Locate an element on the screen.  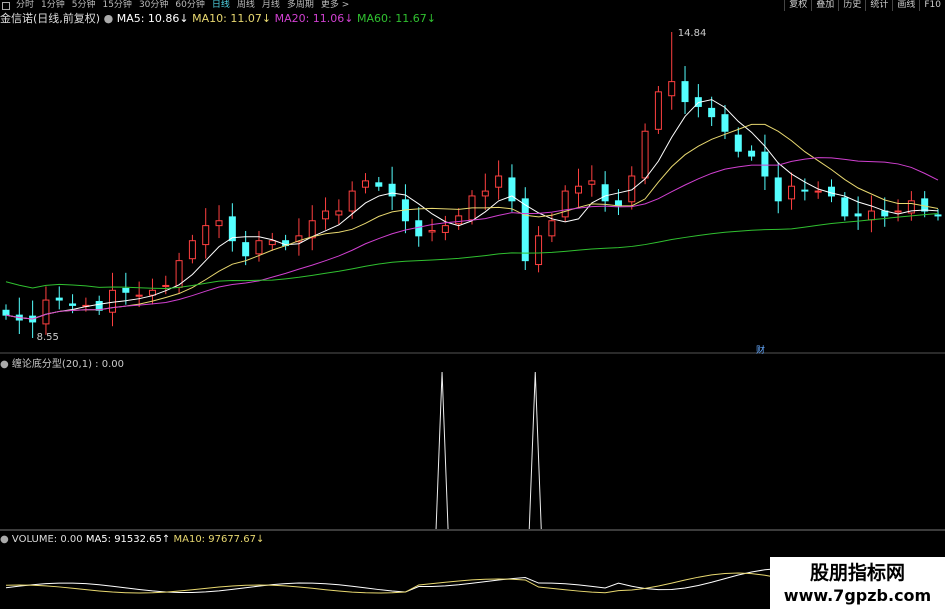
toolbar-button: 复权 is located at coordinates (797, 5).